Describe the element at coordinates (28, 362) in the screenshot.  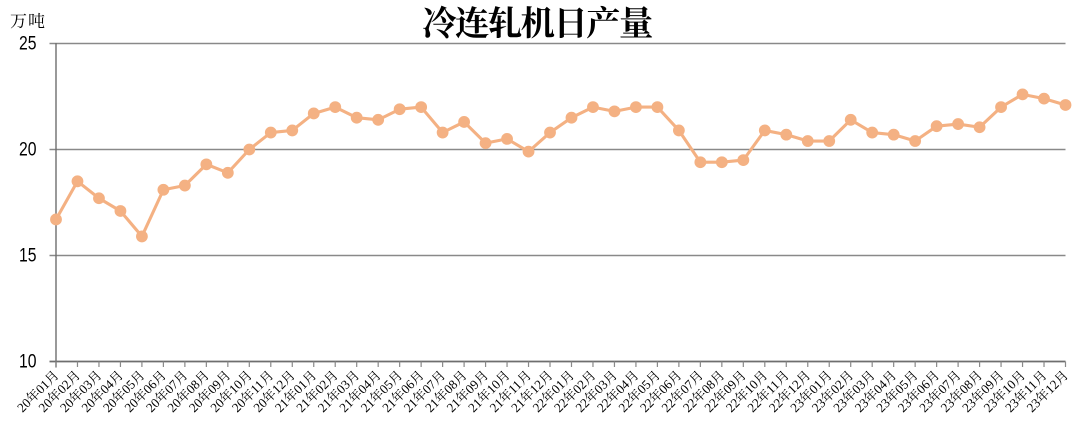
I see `svg-text: 10` at that location.